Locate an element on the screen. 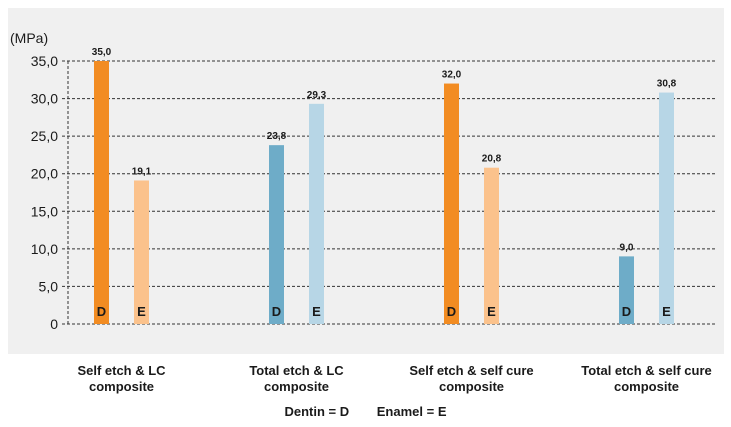 The height and width of the screenshot is (427, 731). y-tick-label: 15,0 is located at coordinates (44, 211).